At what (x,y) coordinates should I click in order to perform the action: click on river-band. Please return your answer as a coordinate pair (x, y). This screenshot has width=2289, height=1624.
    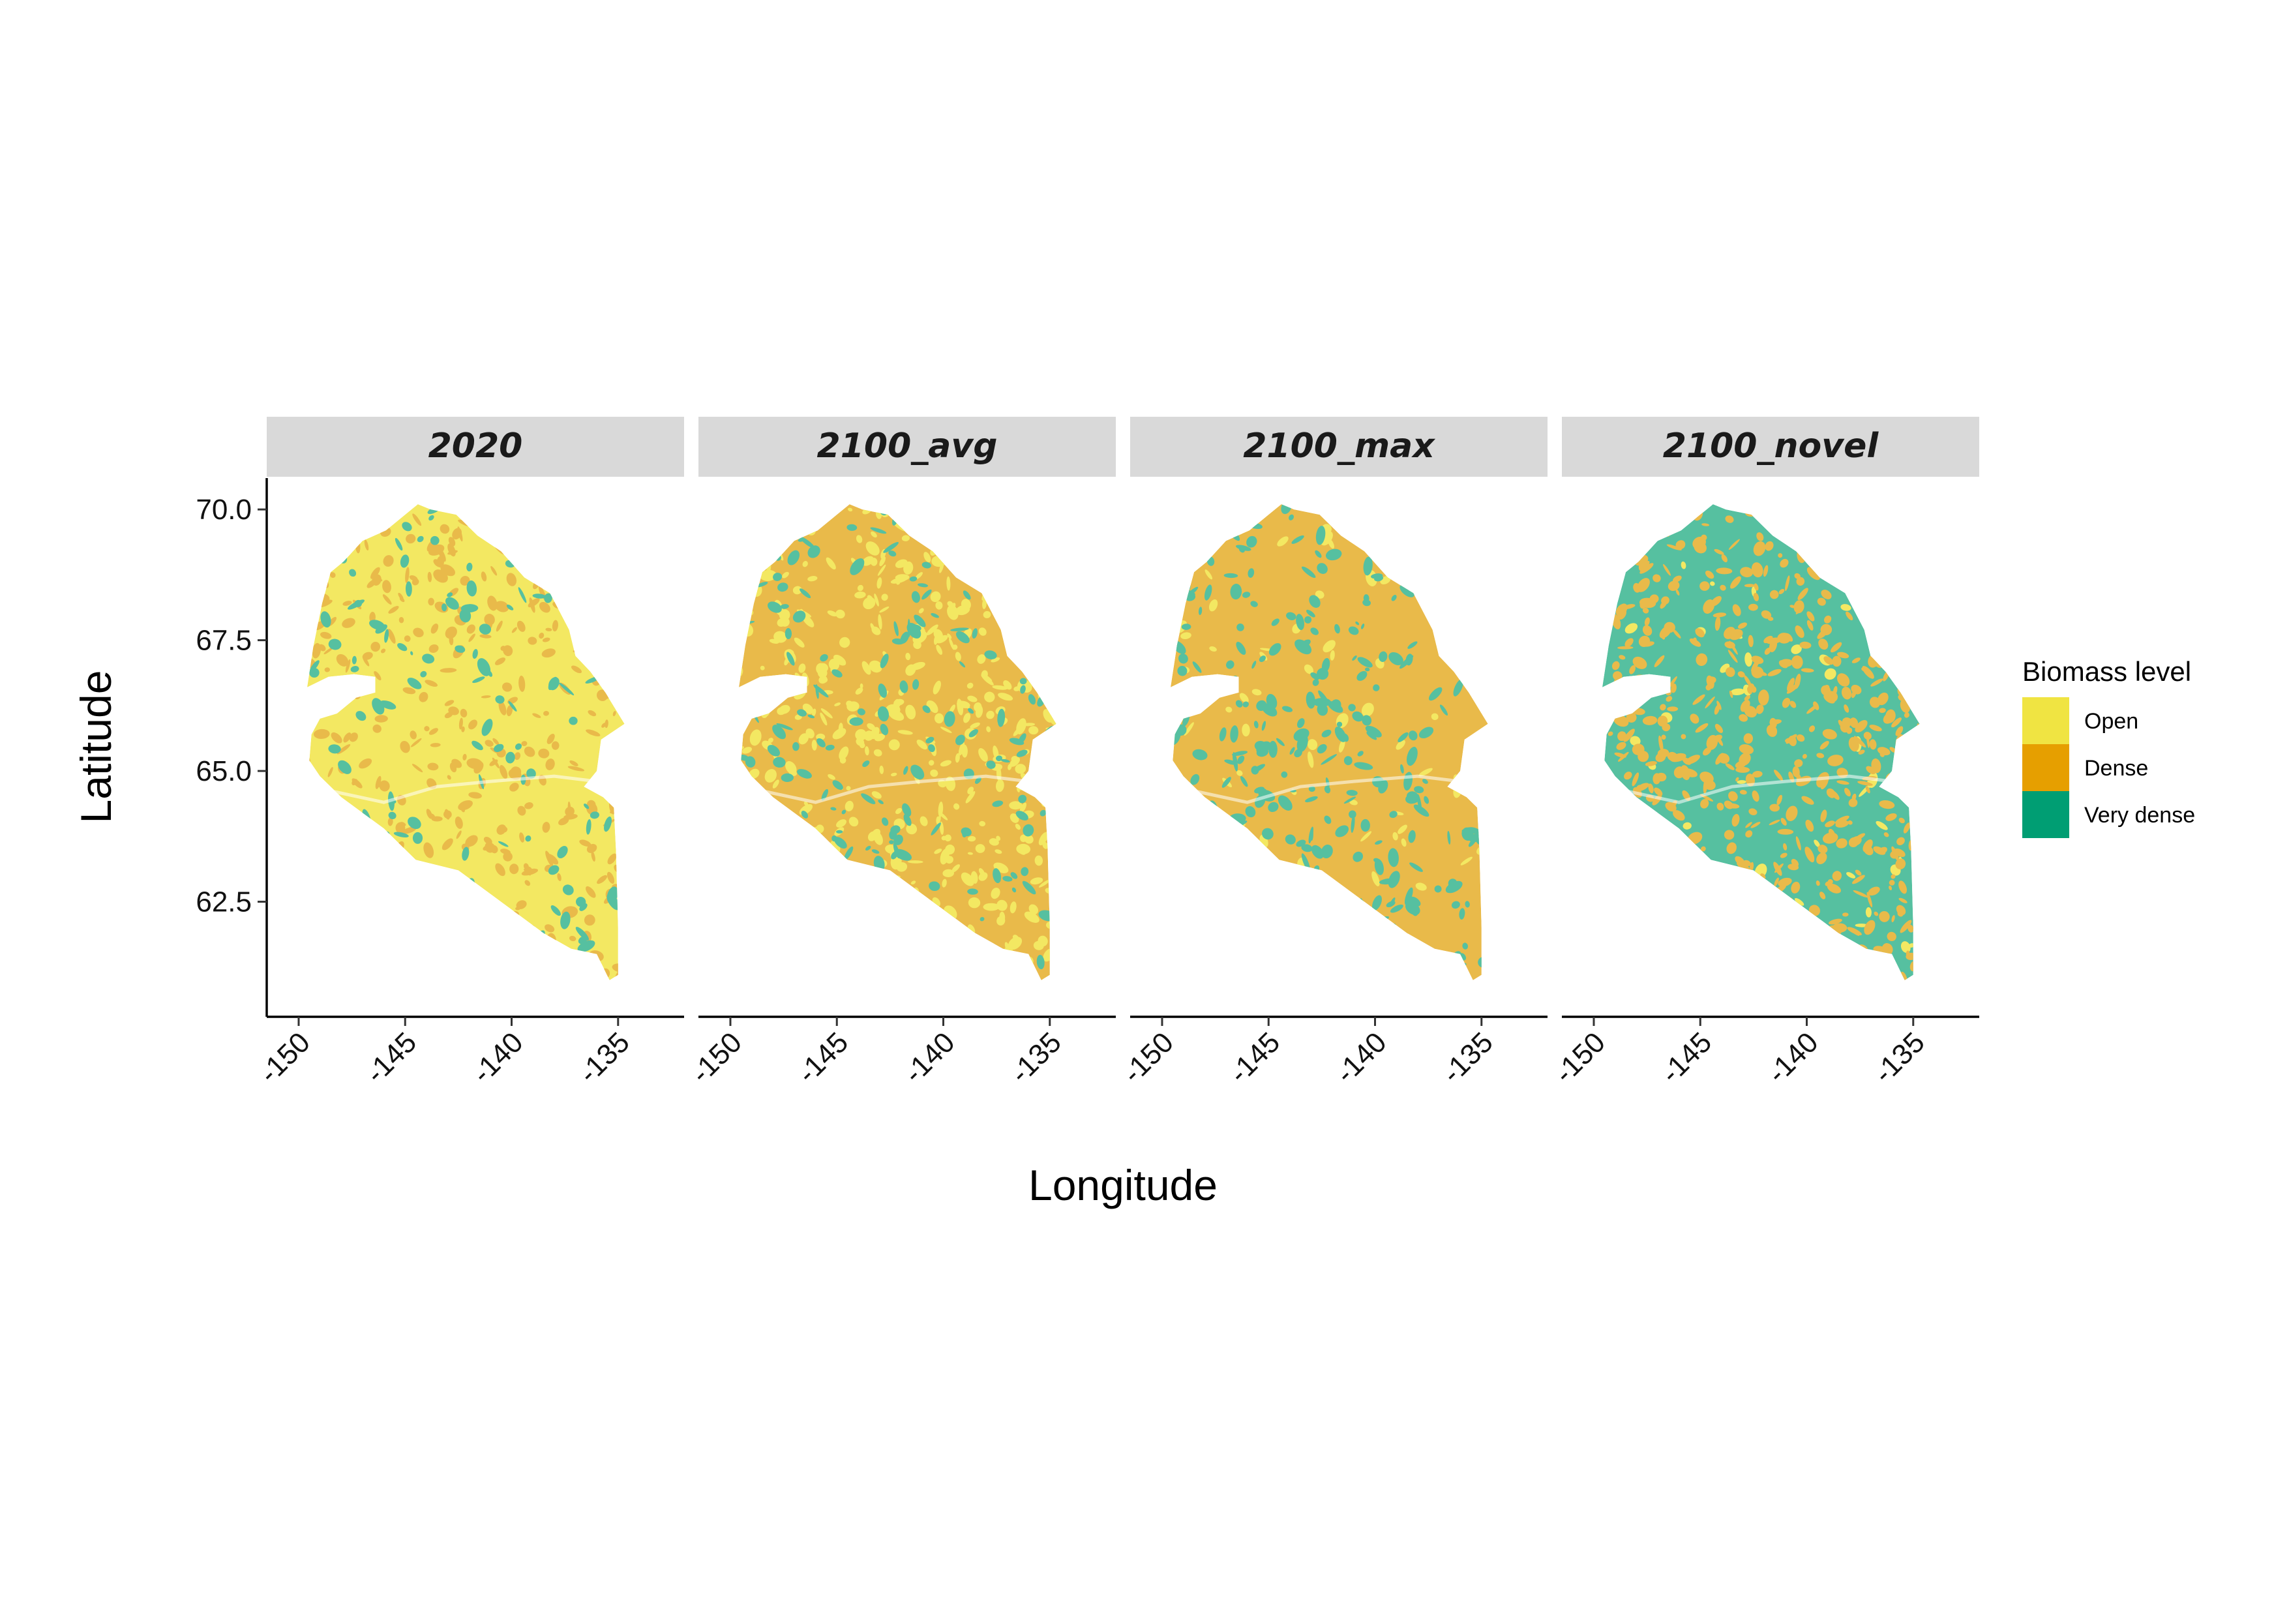
    Looking at the image, I should click on (1747, 789).